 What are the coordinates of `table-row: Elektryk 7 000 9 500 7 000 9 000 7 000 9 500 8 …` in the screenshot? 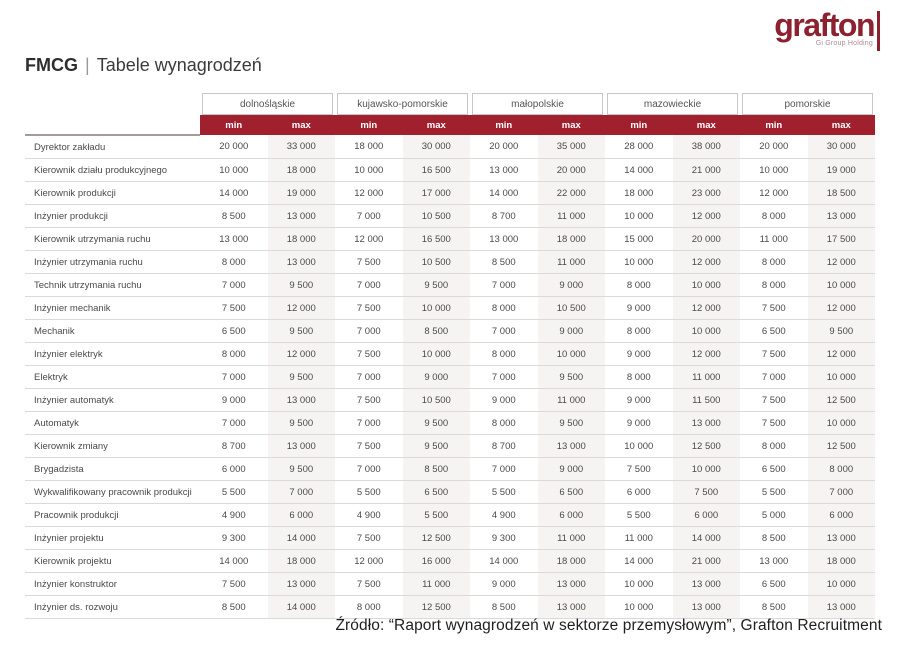 It's located at (450, 377).